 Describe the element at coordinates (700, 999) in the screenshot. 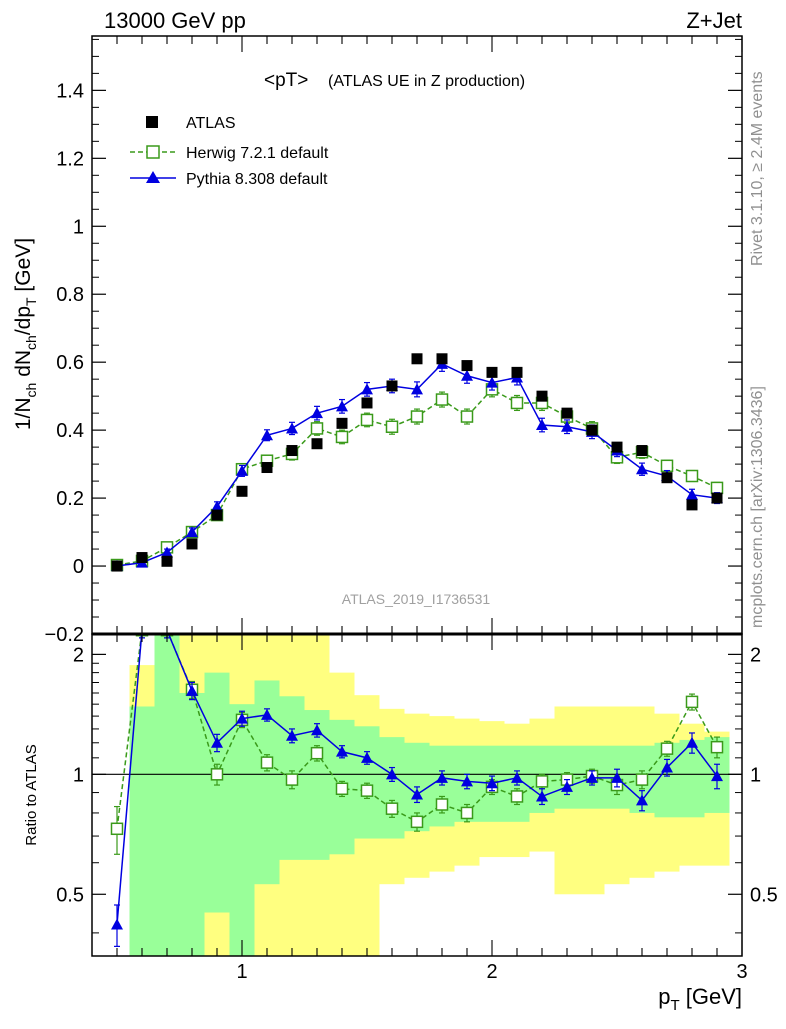

I see `xlabel: pT [GeV]` at that location.